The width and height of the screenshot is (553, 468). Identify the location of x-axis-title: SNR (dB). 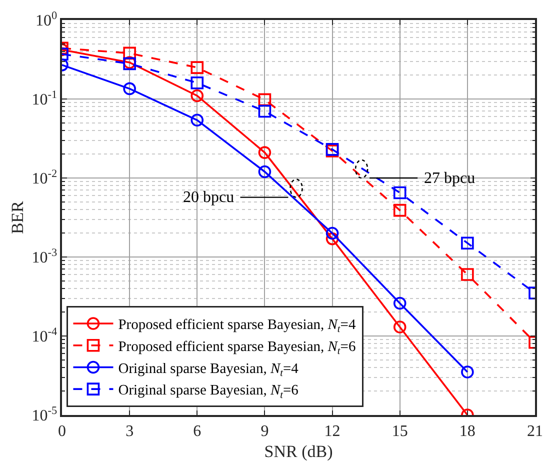
(298, 451).